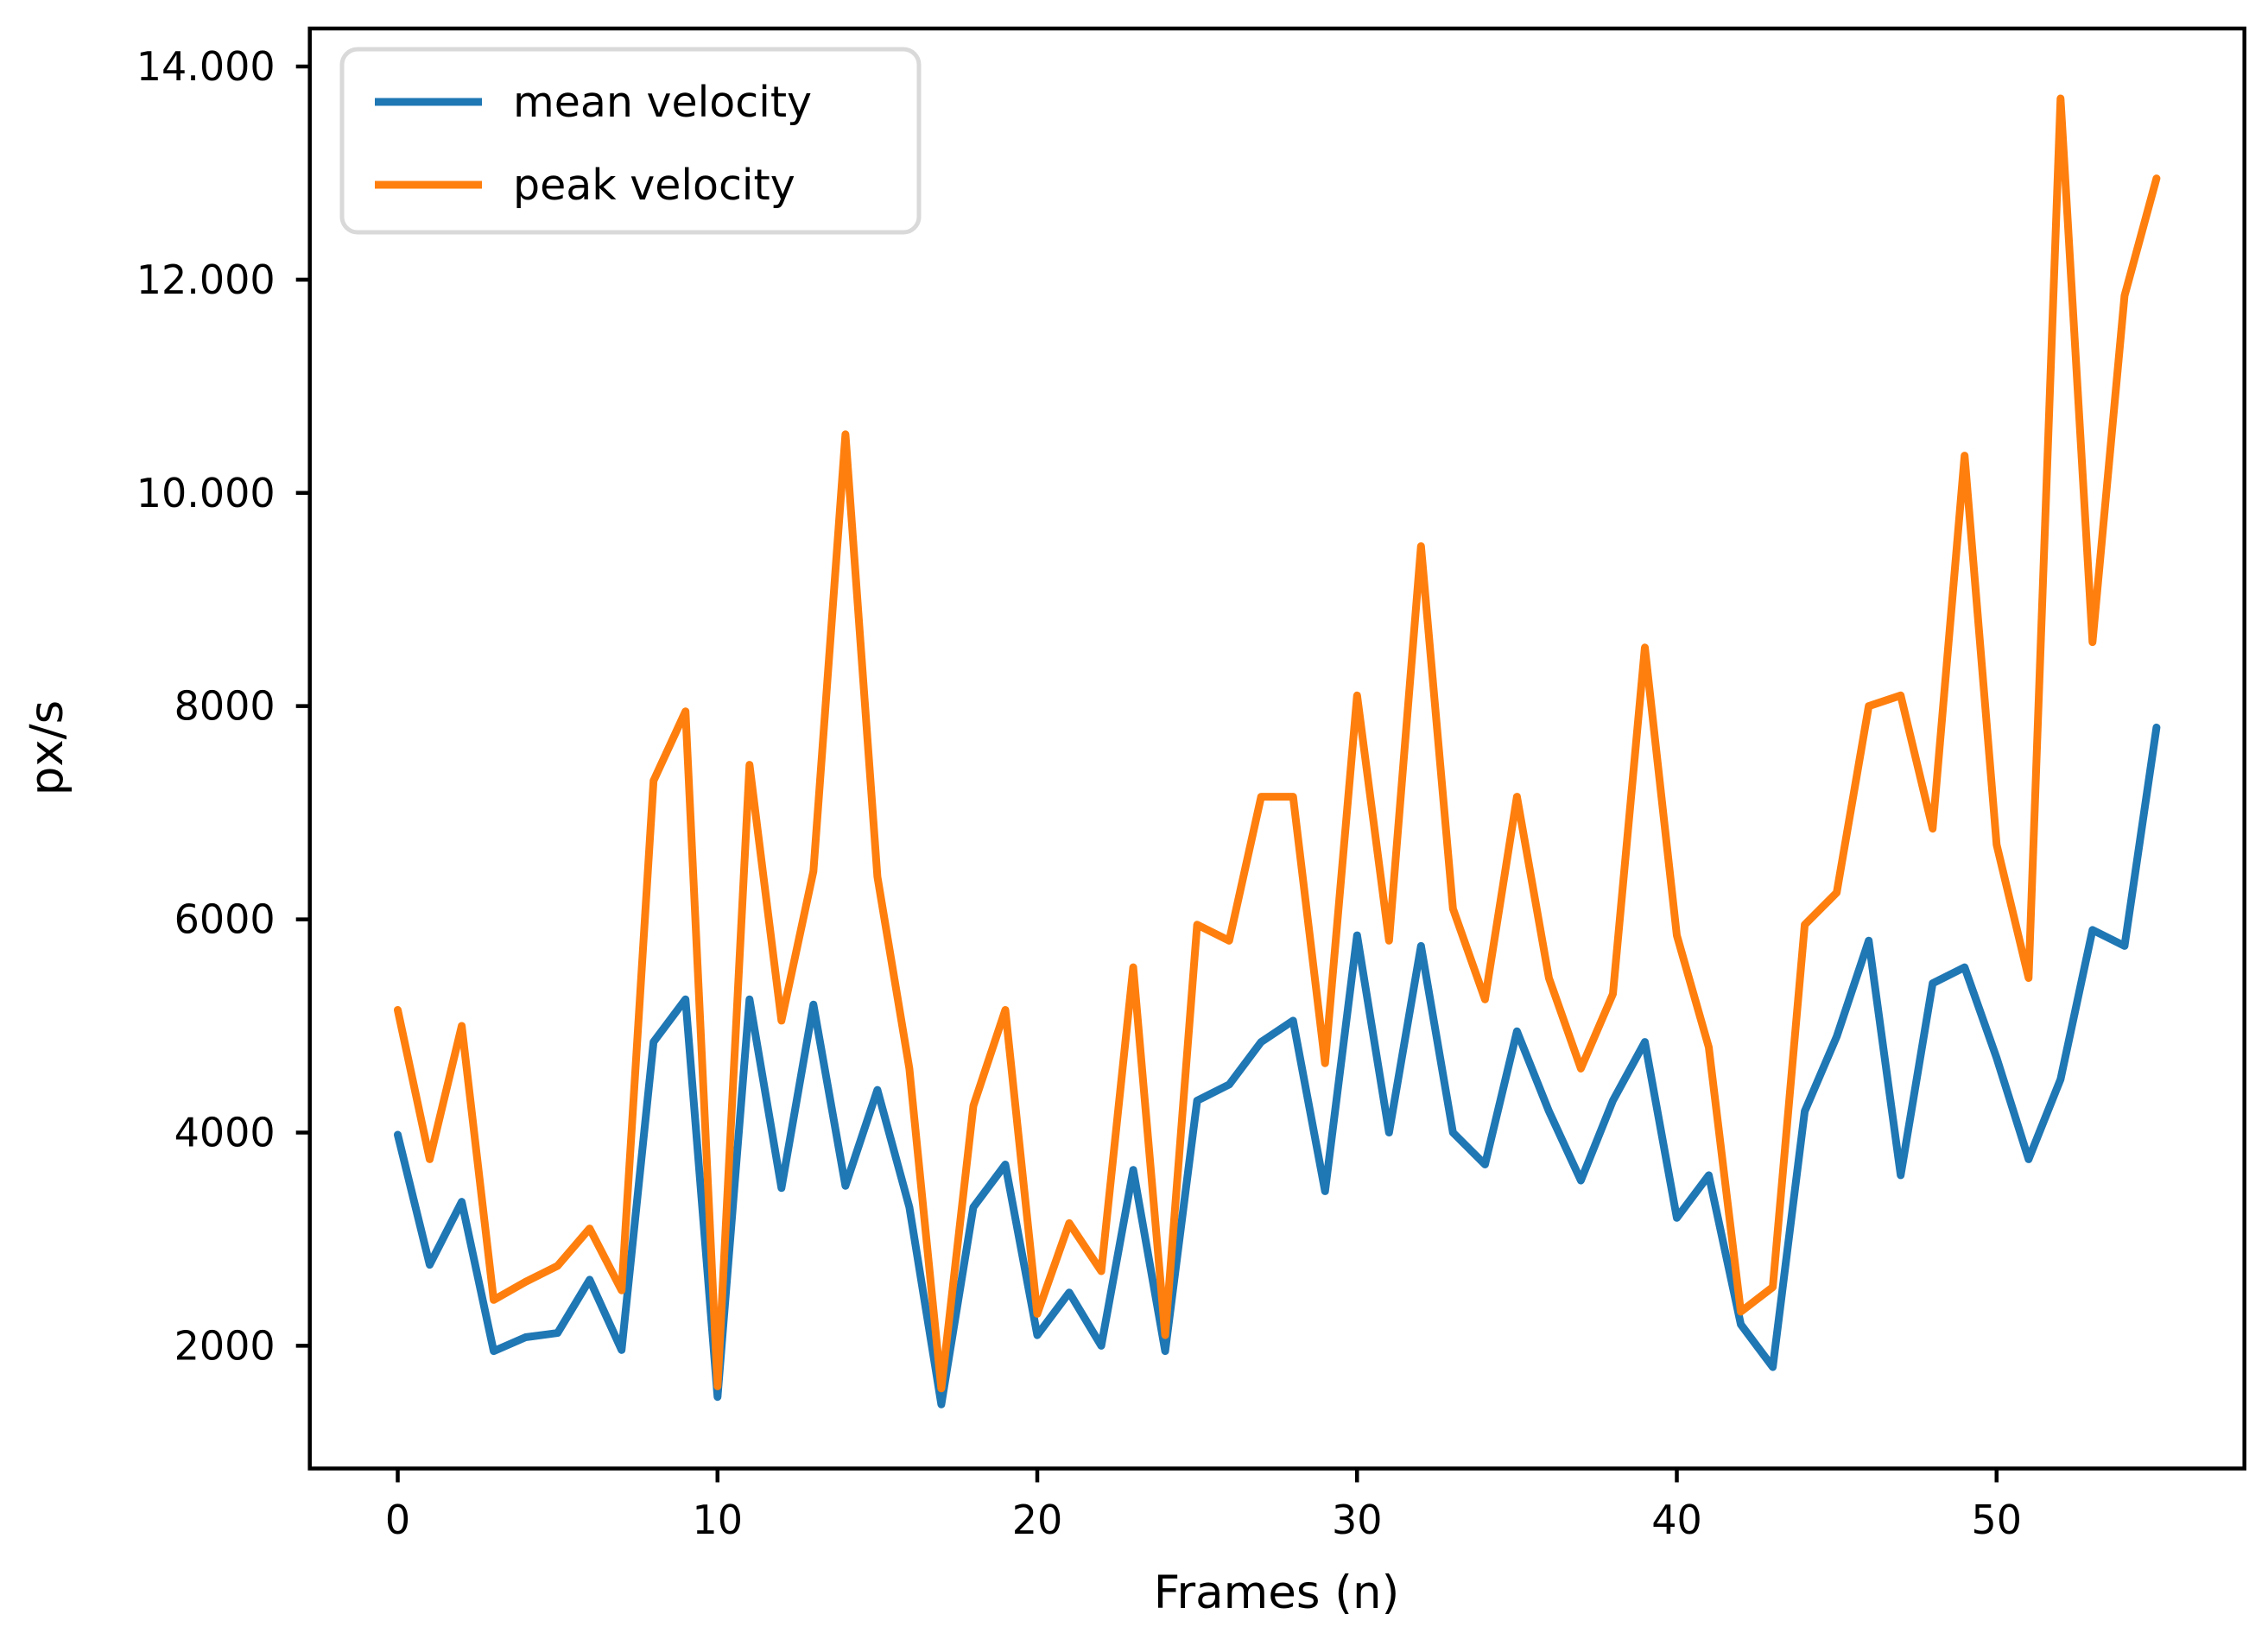  Describe the element at coordinates (1676, 1520) in the screenshot. I see `x-tick-label: 40` at that location.